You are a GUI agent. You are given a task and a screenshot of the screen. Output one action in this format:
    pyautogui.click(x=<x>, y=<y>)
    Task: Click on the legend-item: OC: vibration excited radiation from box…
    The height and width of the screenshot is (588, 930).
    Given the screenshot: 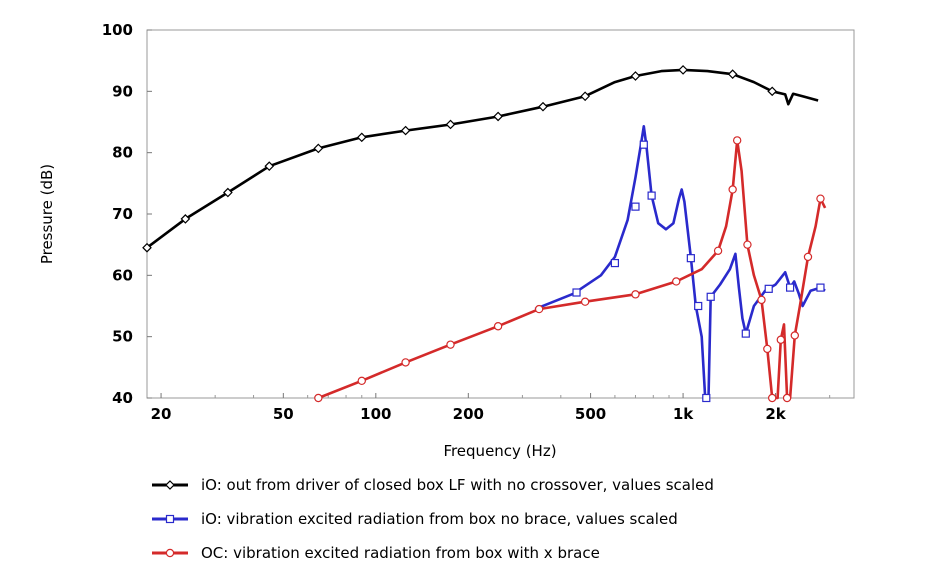 What is the action you would take?
    pyautogui.click(x=376, y=553)
    